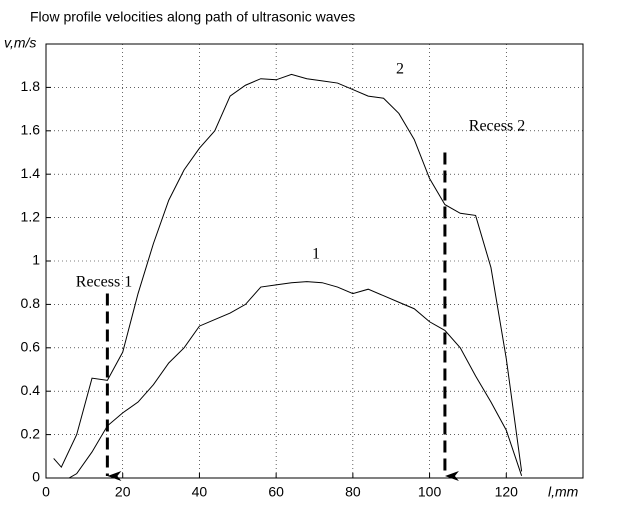 Image resolution: width=626 pixels, height=506 pixels. Describe the element at coordinates (123, 492) in the screenshot. I see `x-tick-label: 20` at that location.